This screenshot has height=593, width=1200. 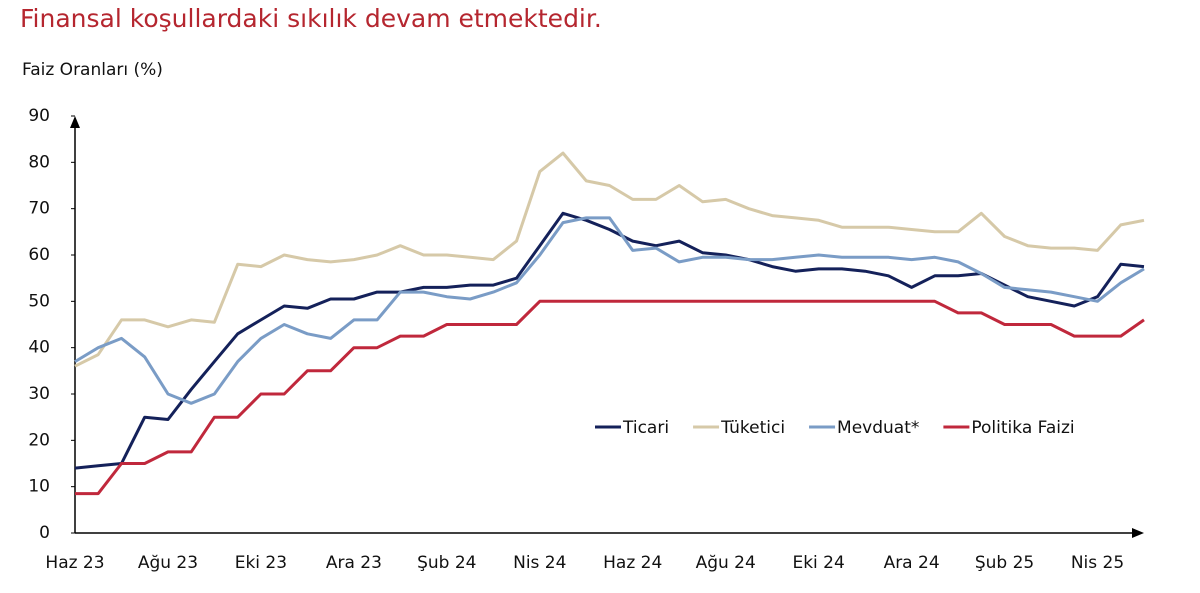 What do you see at coordinates (39, 348) in the screenshot?
I see `y-tick-label: 40` at bounding box center [39, 348].